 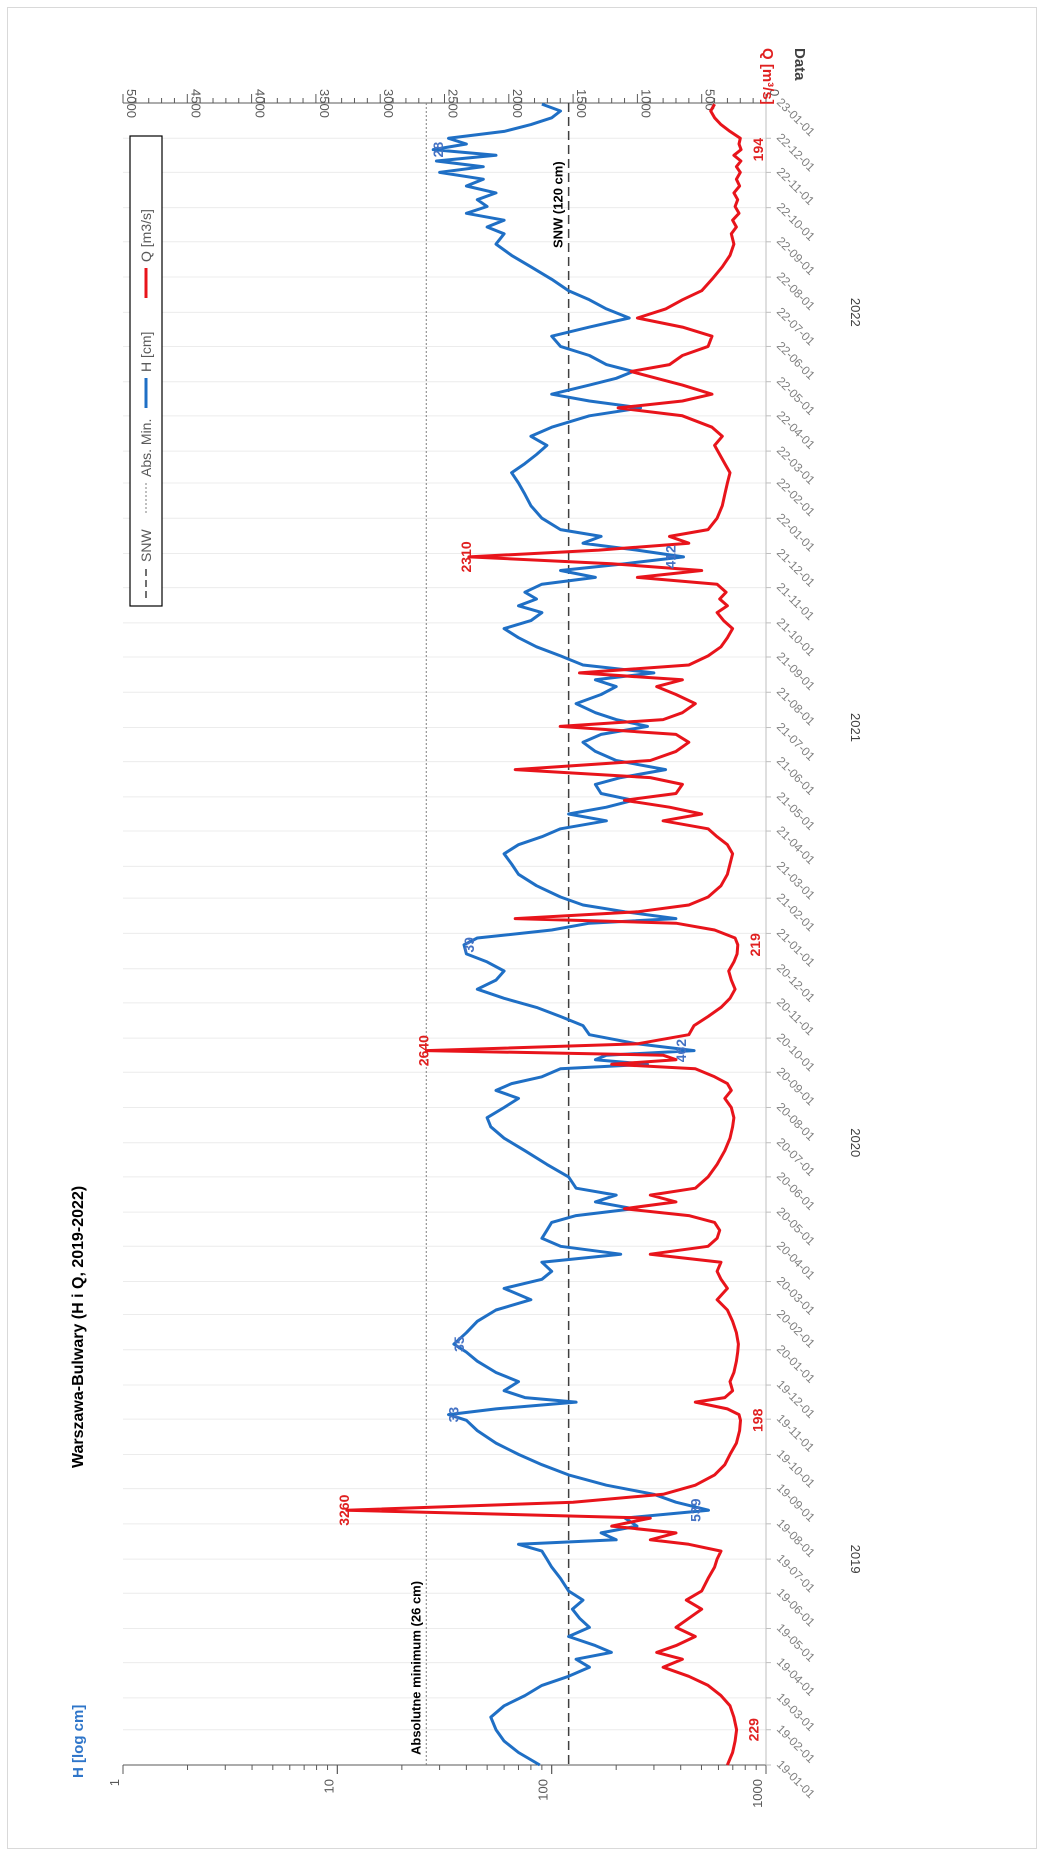 What do you see at coordinates (423, 1050) in the screenshot?
I see `q-annotation: 2640` at bounding box center [423, 1050].